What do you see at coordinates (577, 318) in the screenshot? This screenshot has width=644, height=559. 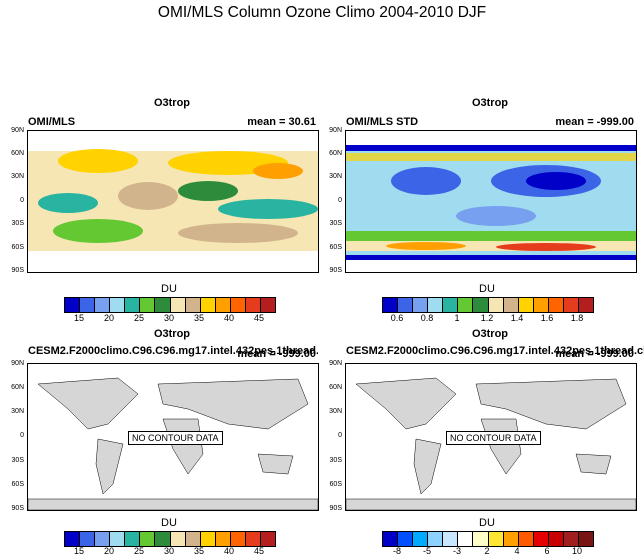 I see `colorbar-tick-label: 1.8` at bounding box center [577, 318].